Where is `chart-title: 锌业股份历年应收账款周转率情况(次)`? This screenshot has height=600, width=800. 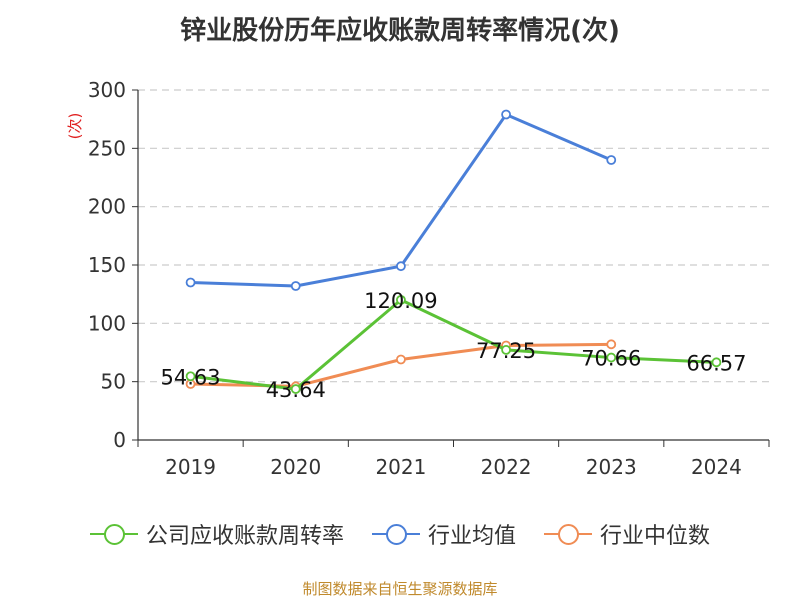 chart-title: 锌业股份历年应收账款周转率情况(次) is located at coordinates (400, 31).